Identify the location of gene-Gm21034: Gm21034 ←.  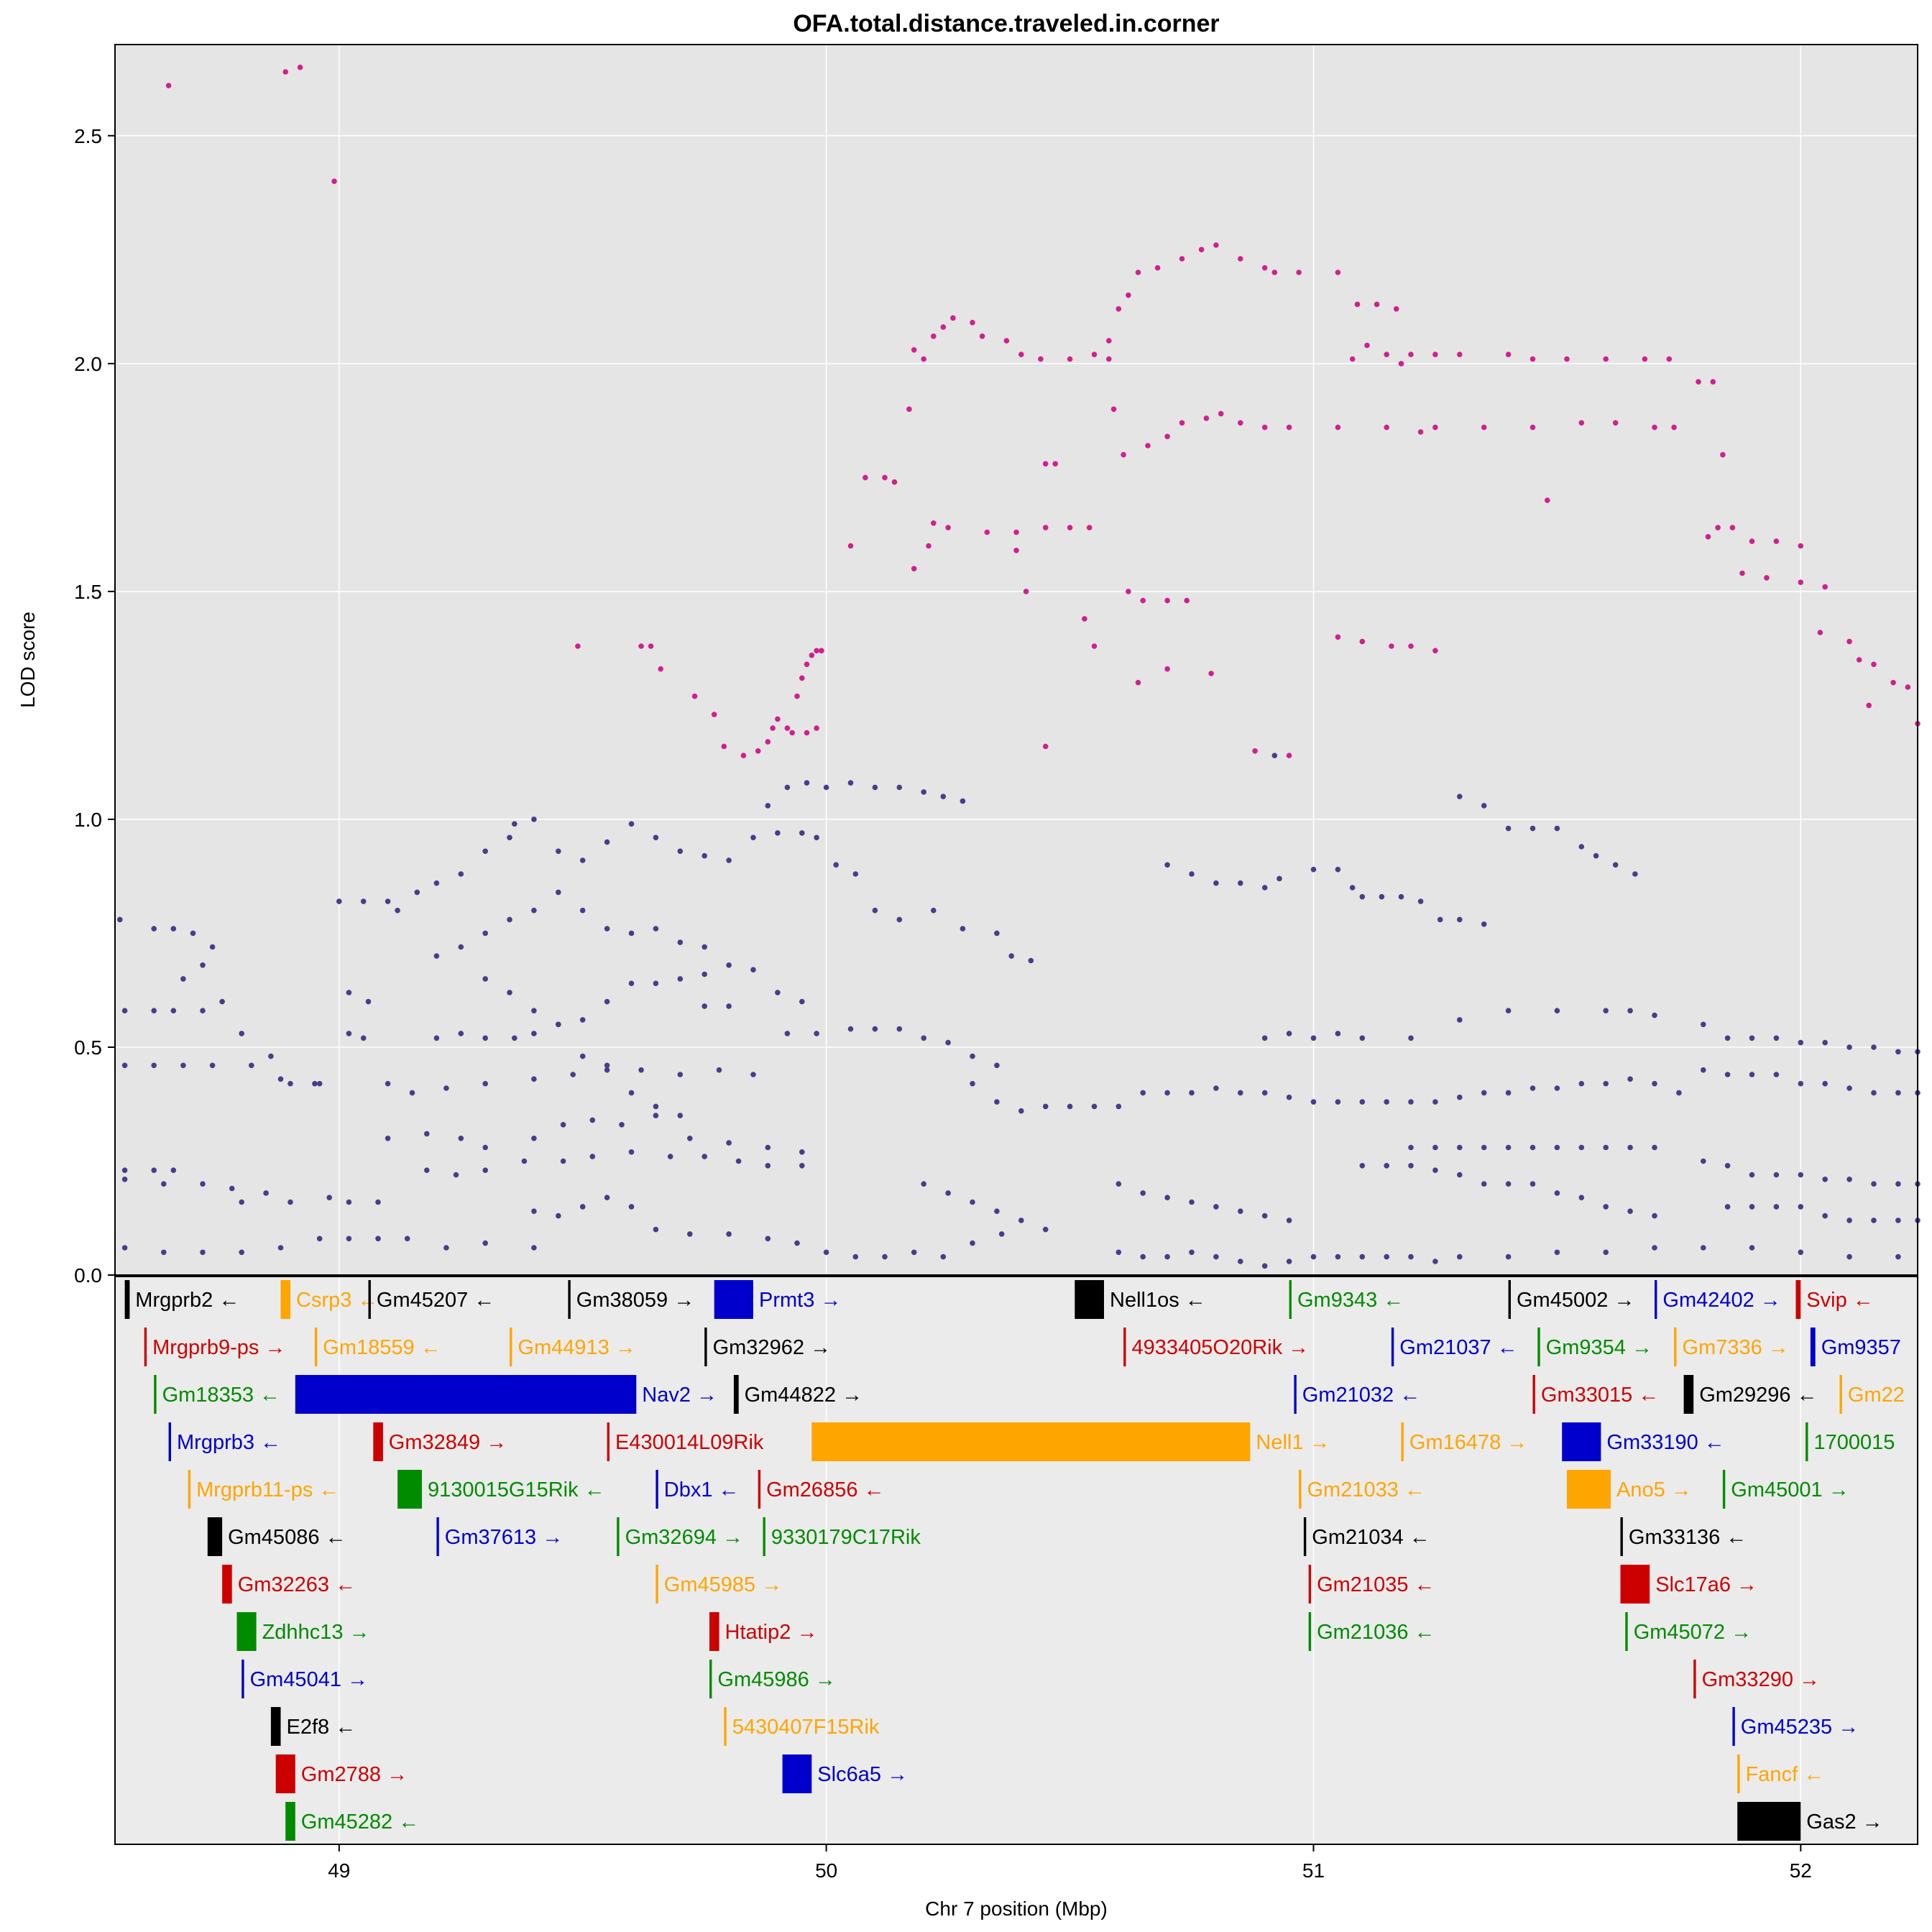
(1366, 1536).